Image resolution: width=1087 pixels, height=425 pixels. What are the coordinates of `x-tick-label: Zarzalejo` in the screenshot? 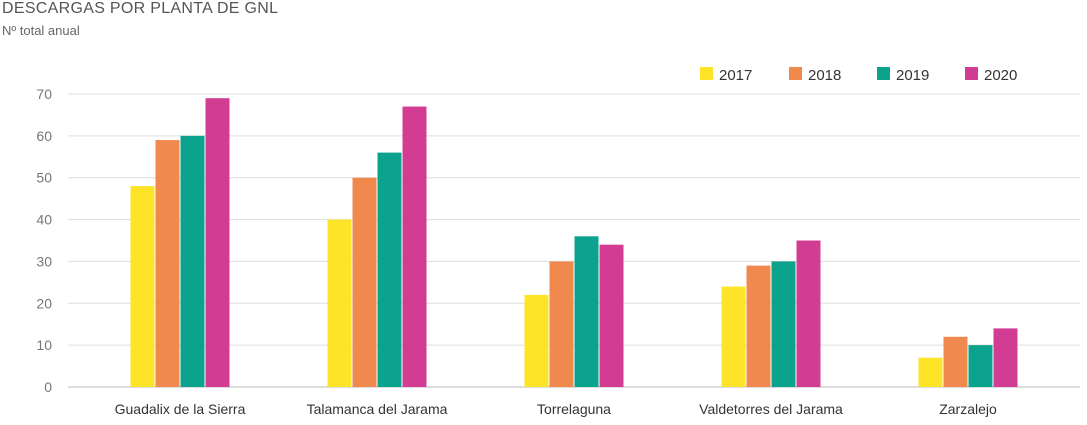 It's located at (968, 409).